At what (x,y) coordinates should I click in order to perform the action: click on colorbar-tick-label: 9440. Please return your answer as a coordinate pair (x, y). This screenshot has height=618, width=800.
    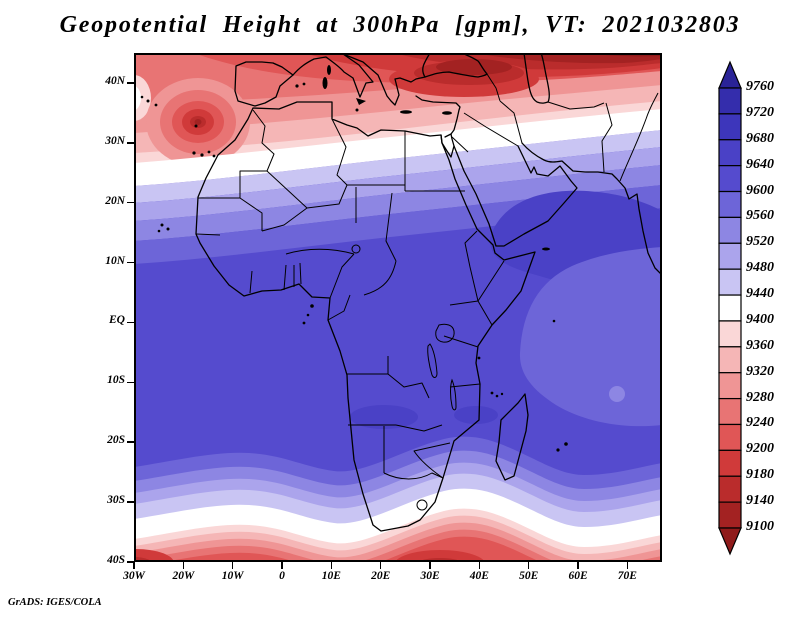
    Looking at the image, I should click on (760, 294).